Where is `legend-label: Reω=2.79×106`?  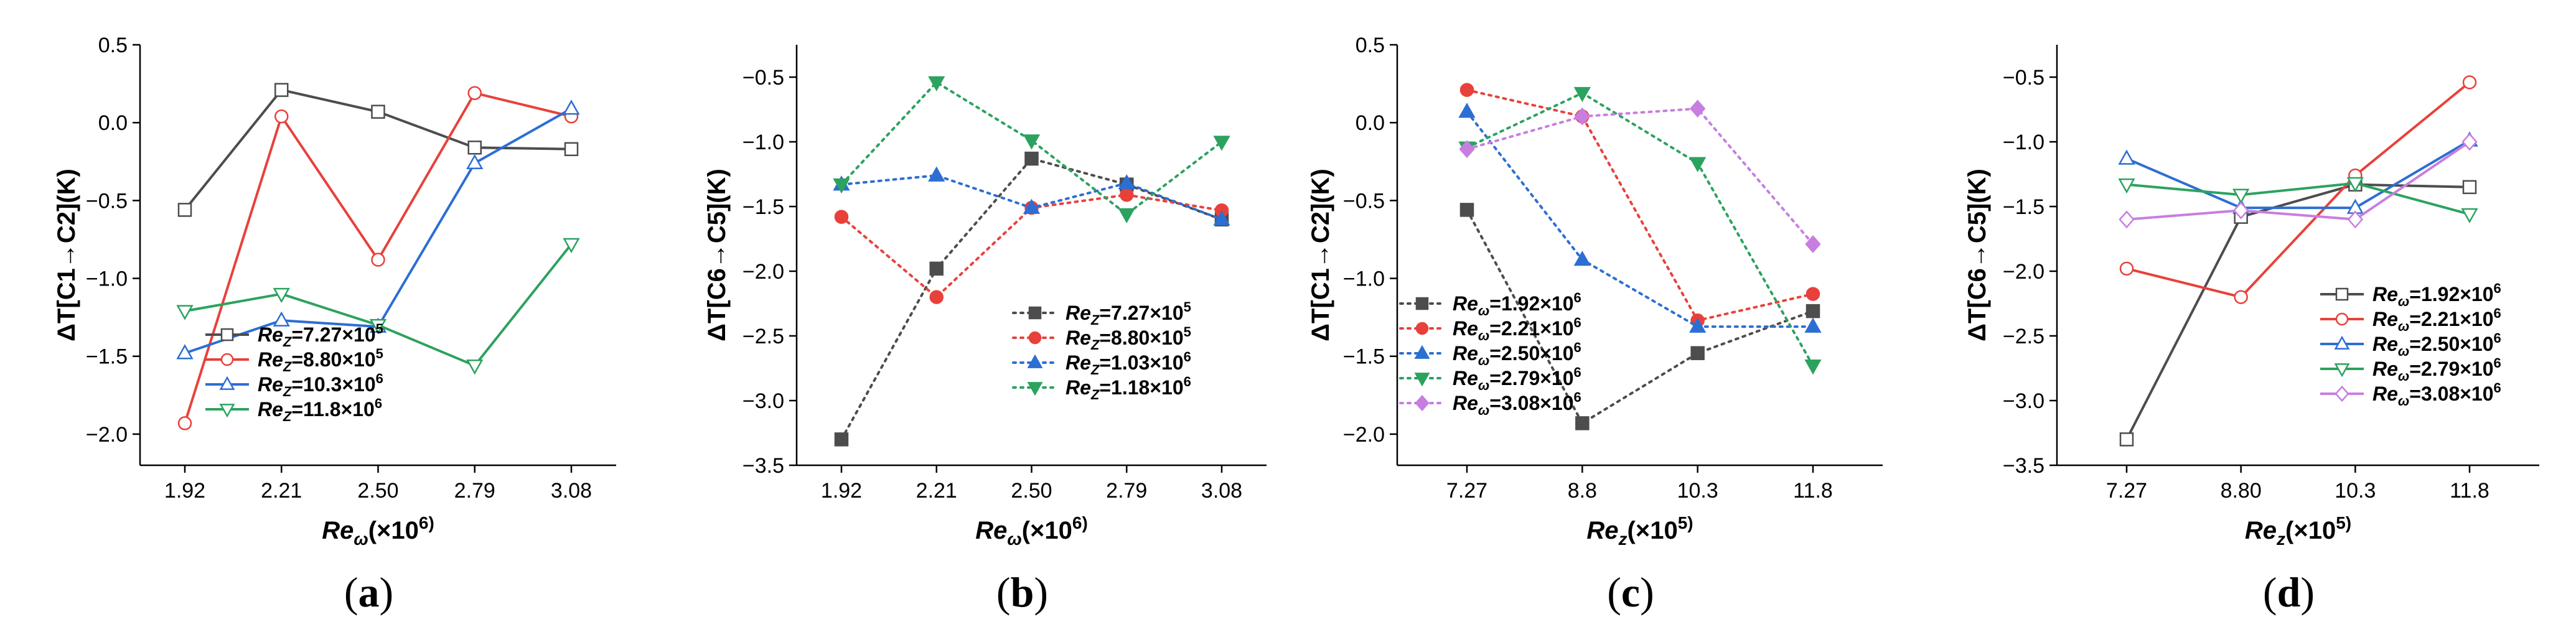
legend-label: Reω=2.79×106 is located at coordinates (2436, 369).